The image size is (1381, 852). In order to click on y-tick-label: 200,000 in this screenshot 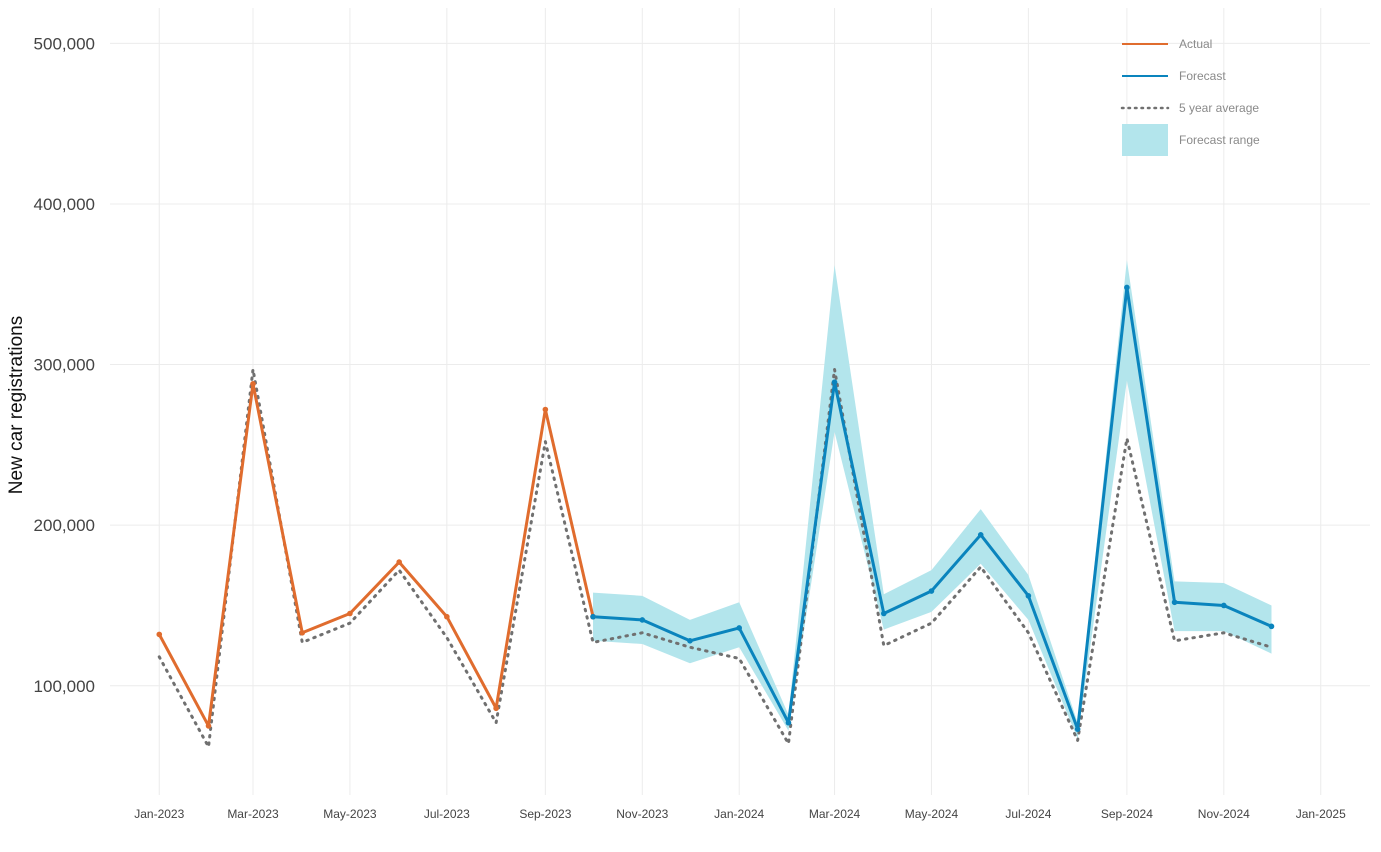, I will do `click(64, 525)`.